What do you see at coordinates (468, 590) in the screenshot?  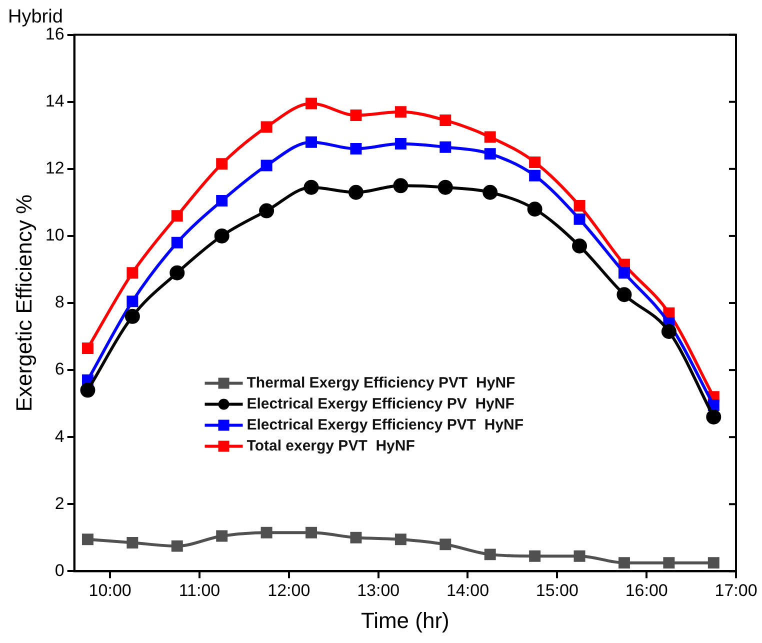 I see `x-tick-label: 14:00` at bounding box center [468, 590].